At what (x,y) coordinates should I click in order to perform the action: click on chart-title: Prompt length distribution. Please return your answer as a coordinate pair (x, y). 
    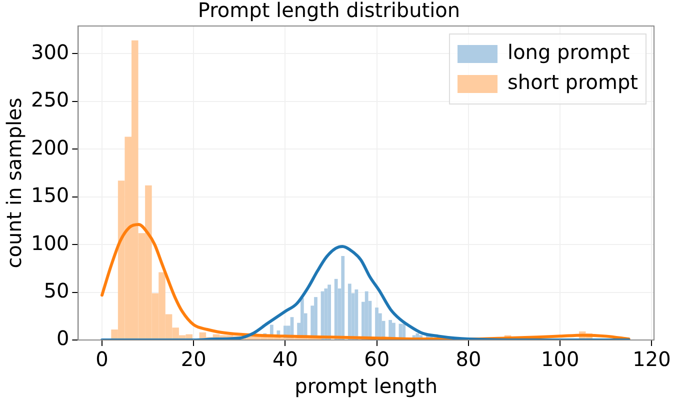
    Looking at the image, I should click on (329, 11).